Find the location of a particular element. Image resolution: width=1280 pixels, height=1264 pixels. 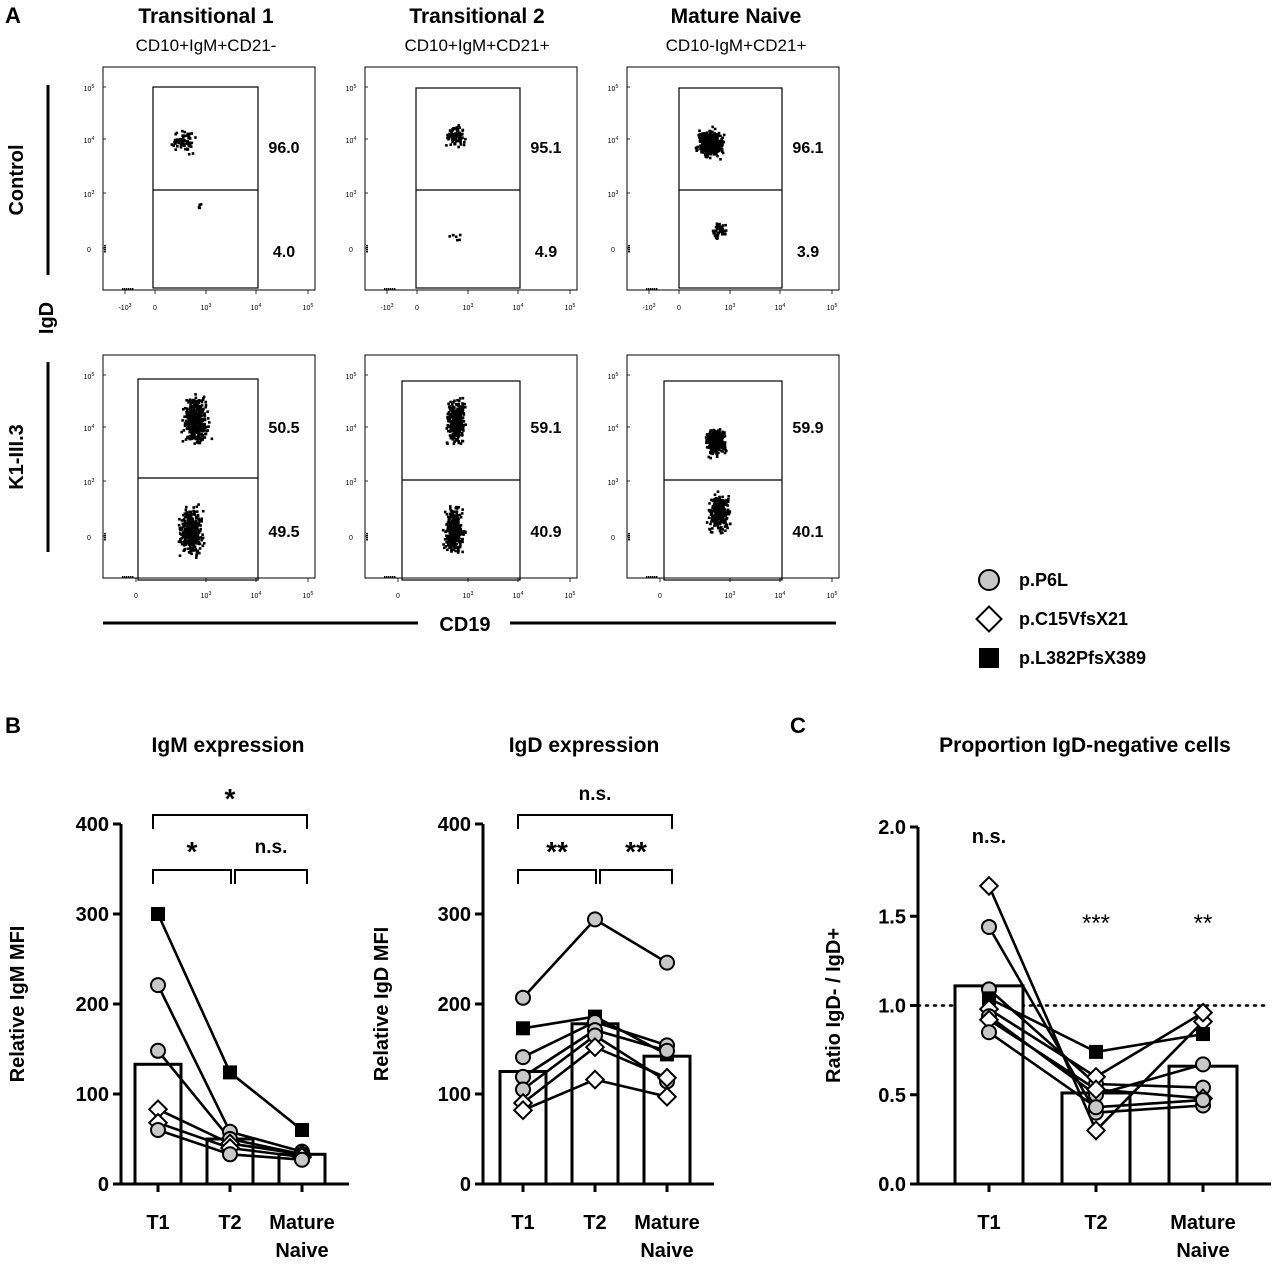

y-tick-label: 0 is located at coordinates (351, 250).